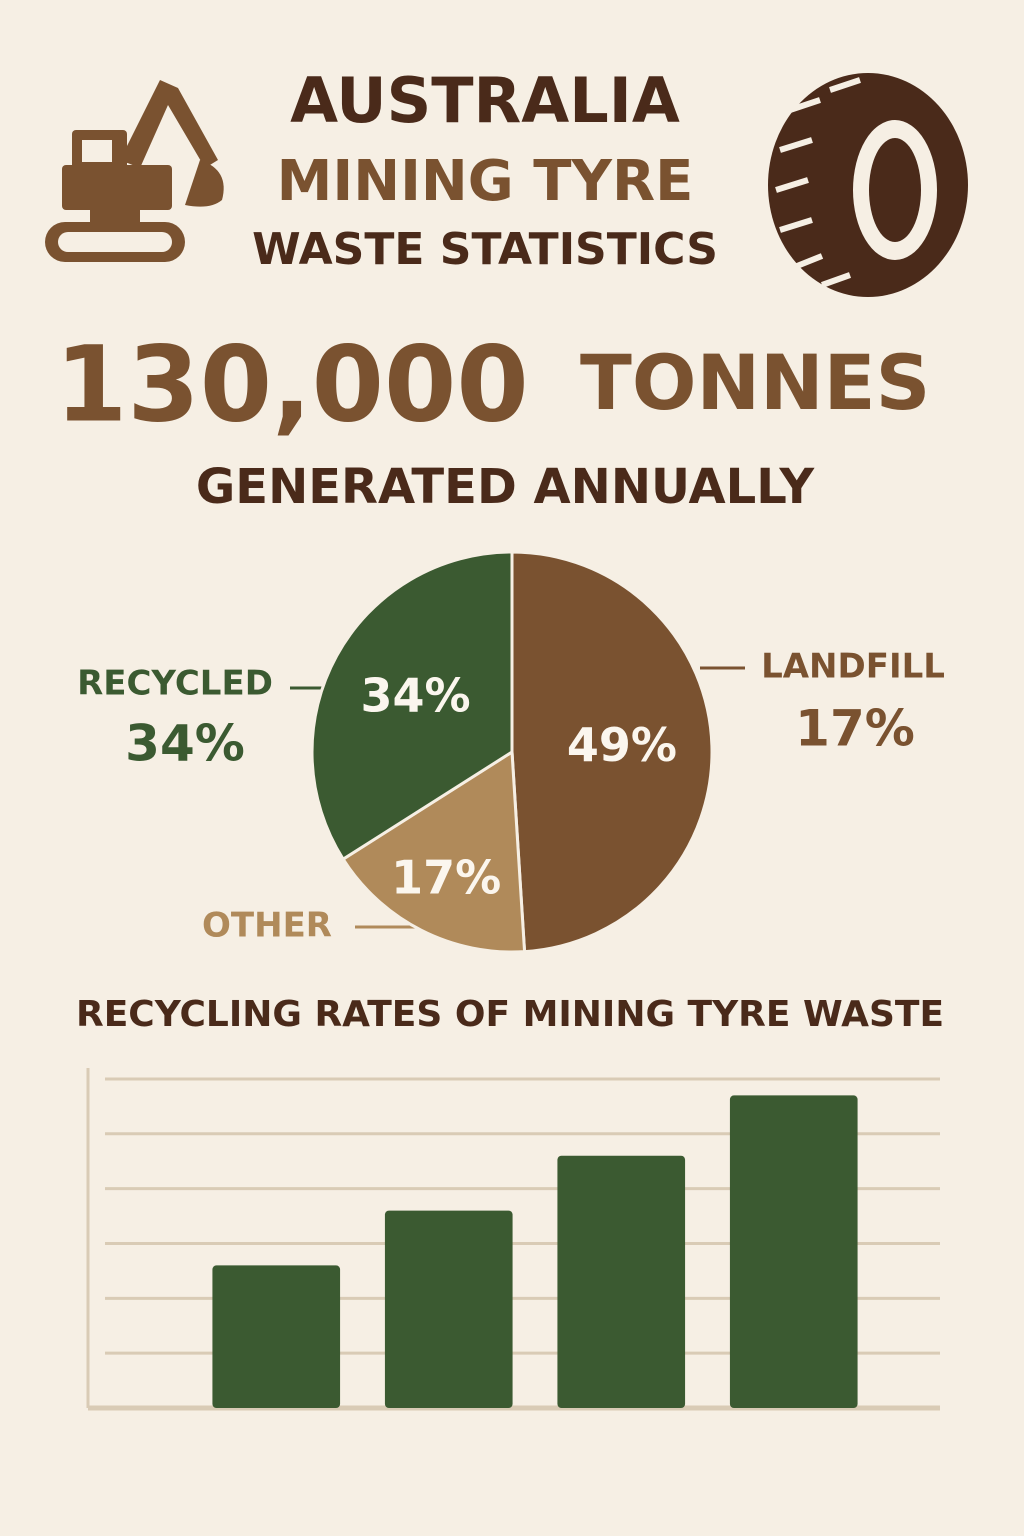 The height and width of the screenshot is (1536, 1024). Describe the element at coordinates (485, 100) in the screenshot. I see `title-line: AUSTRALIA` at that location.